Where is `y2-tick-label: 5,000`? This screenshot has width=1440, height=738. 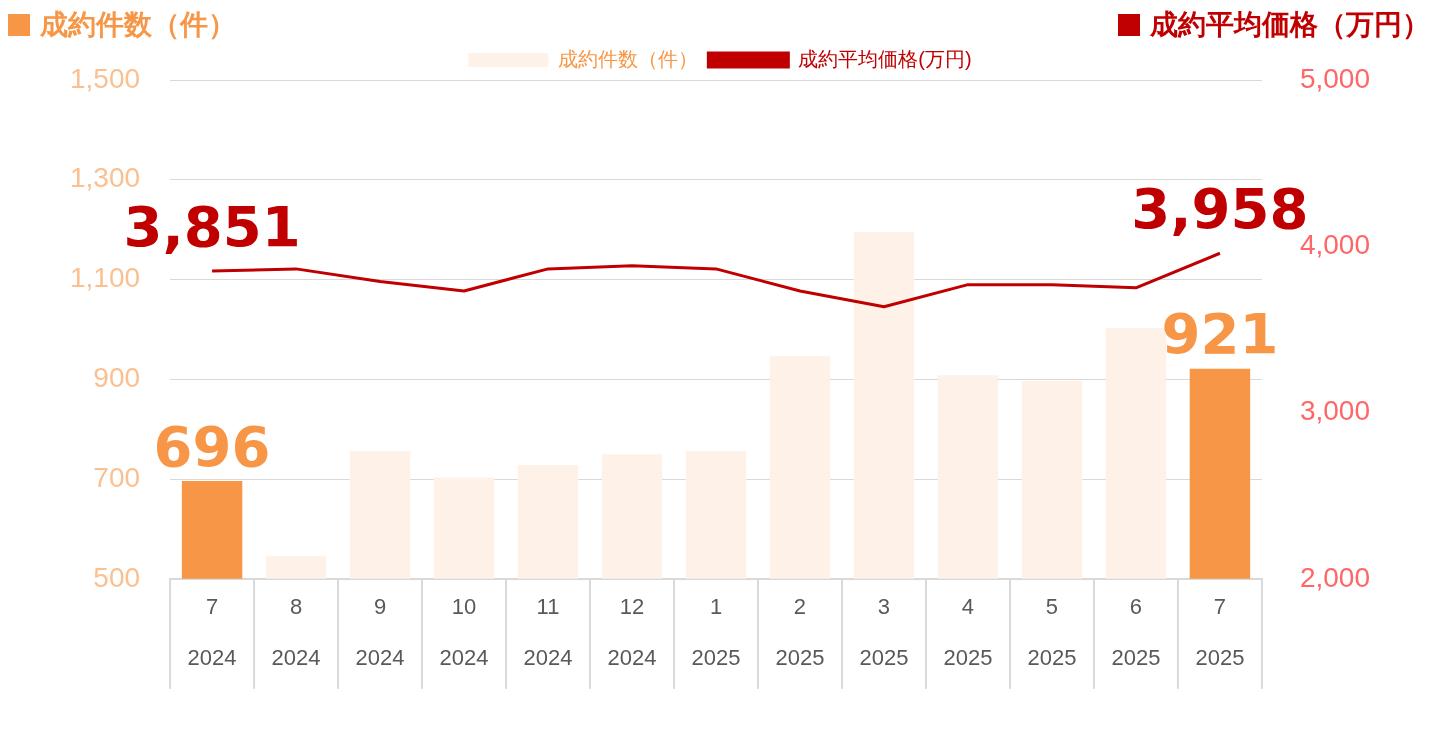 y2-tick-label: 5,000 is located at coordinates (1335, 78).